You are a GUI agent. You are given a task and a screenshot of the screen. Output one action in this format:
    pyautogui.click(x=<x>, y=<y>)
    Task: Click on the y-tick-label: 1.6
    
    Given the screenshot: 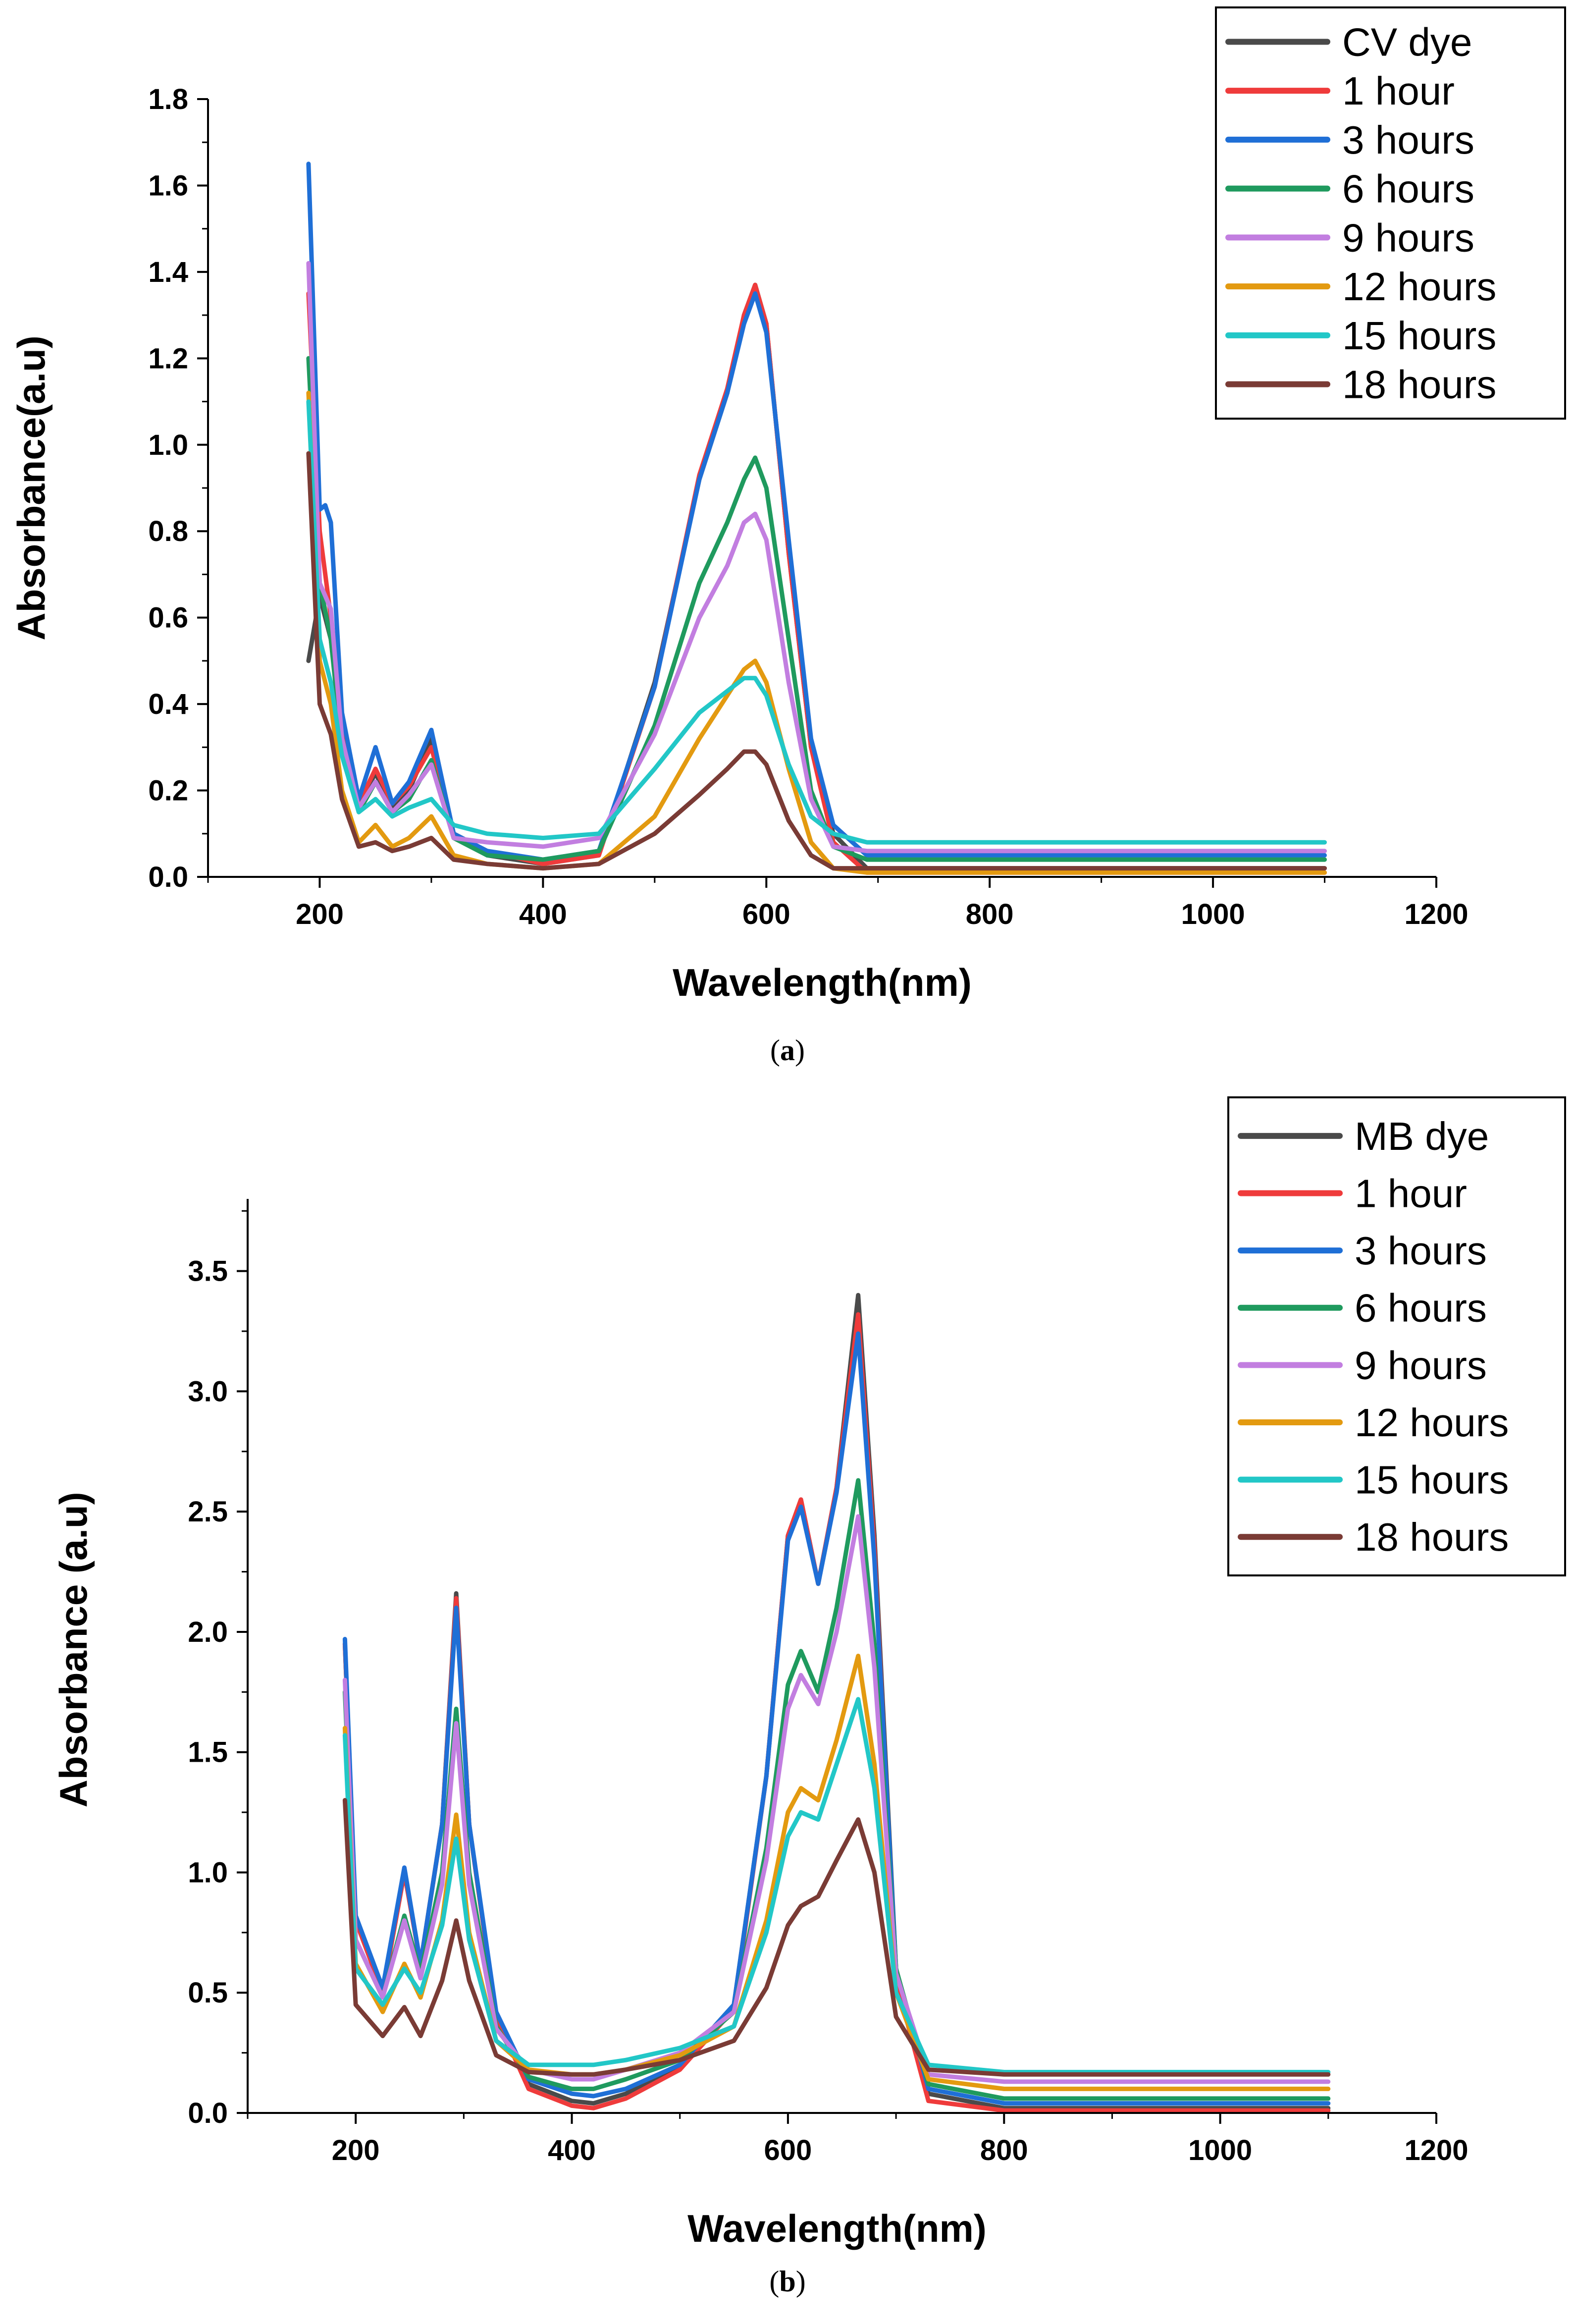 What is the action you would take?
    pyautogui.click(x=168, y=185)
    